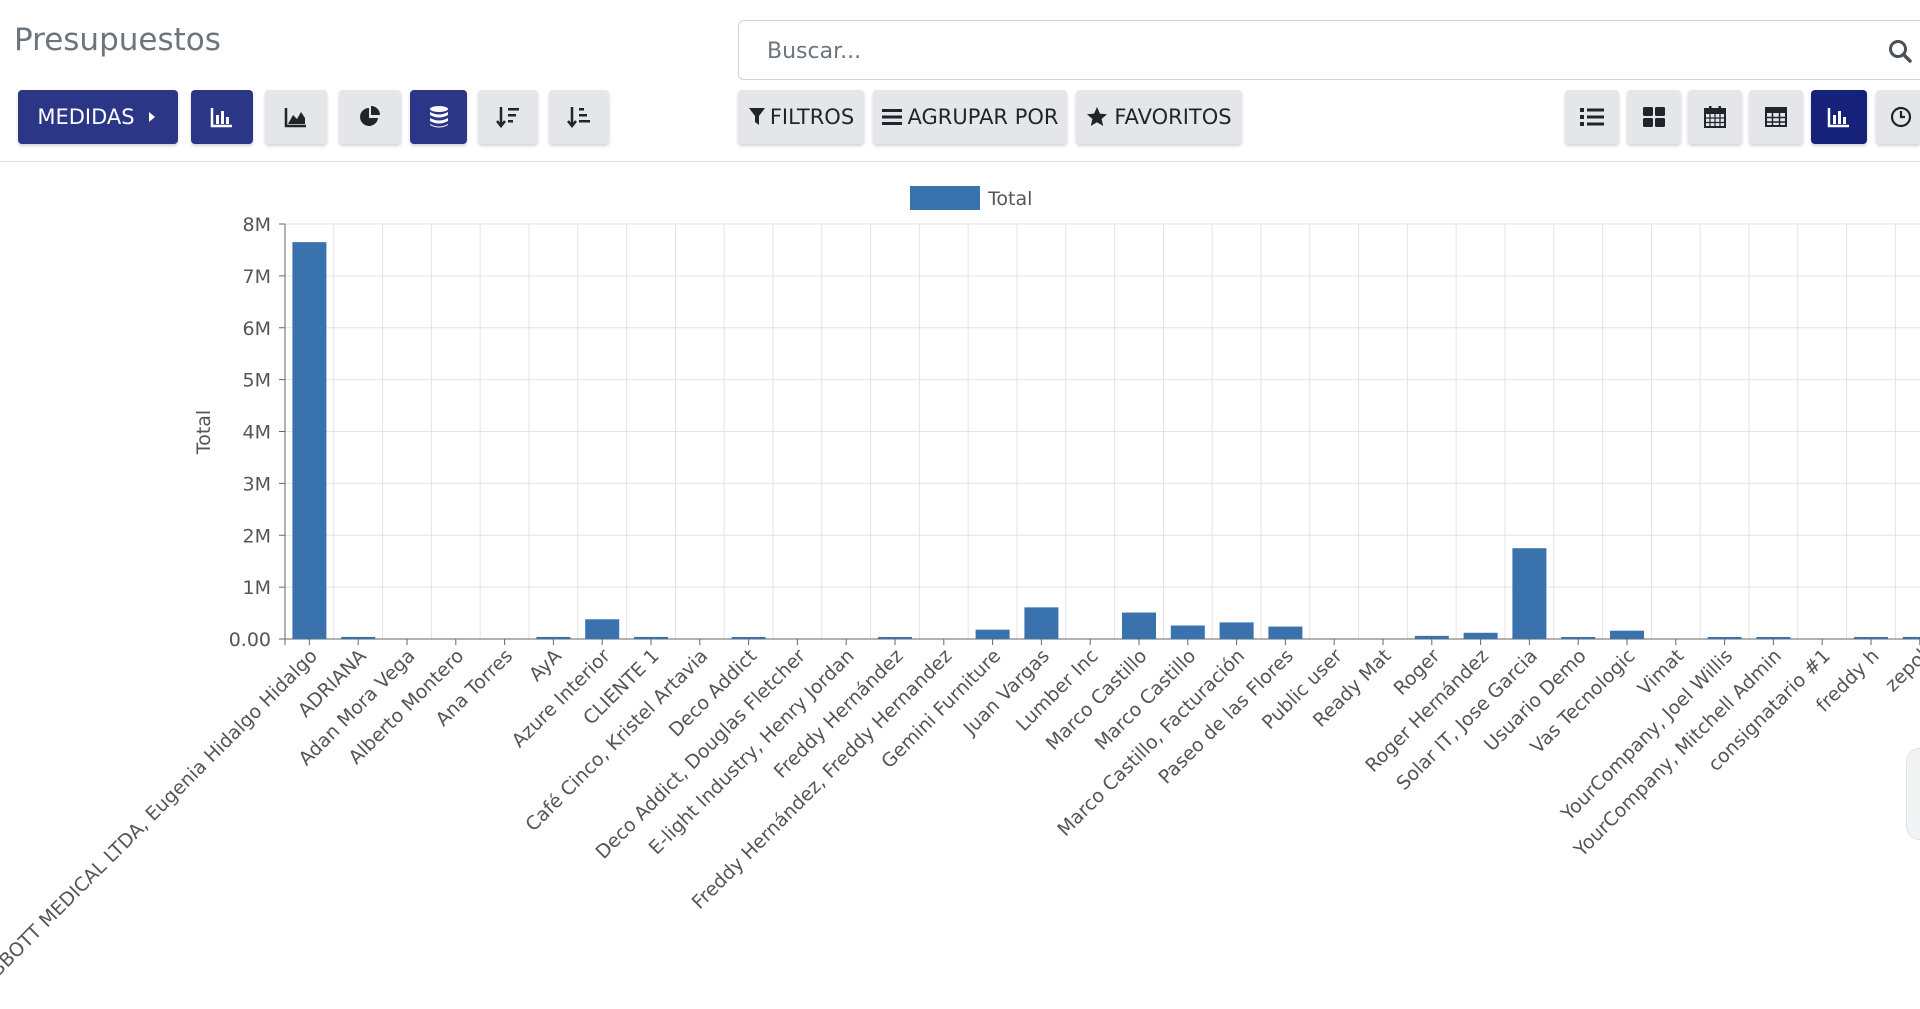 The height and width of the screenshot is (1009, 1920). What do you see at coordinates (1901, 117) in the screenshot?
I see `activity-icon` at bounding box center [1901, 117].